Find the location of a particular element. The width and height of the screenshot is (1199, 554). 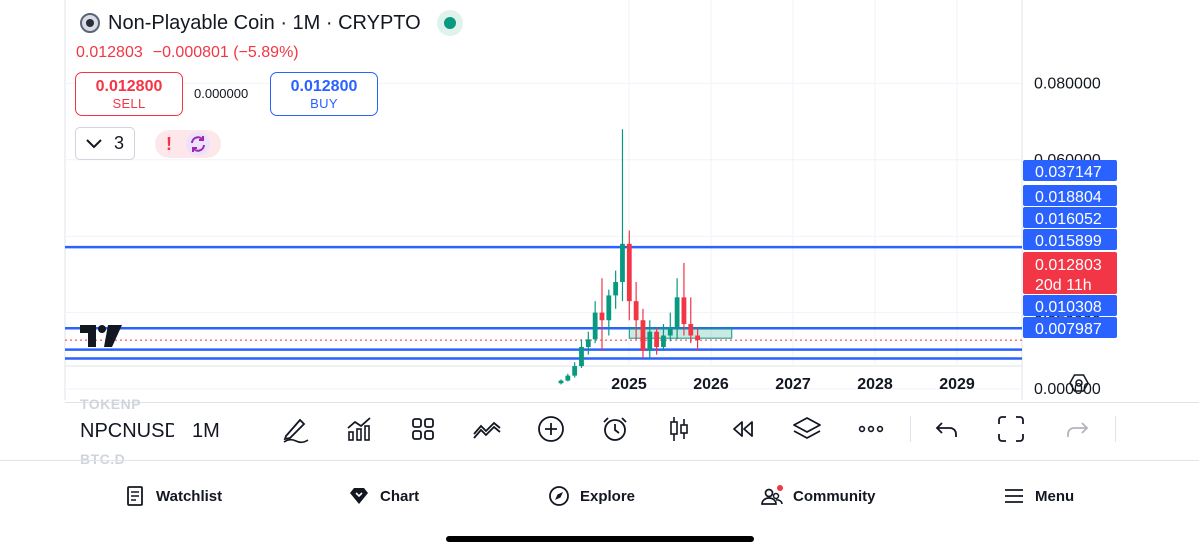

chart-diamond-icon is located at coordinates (359, 496).